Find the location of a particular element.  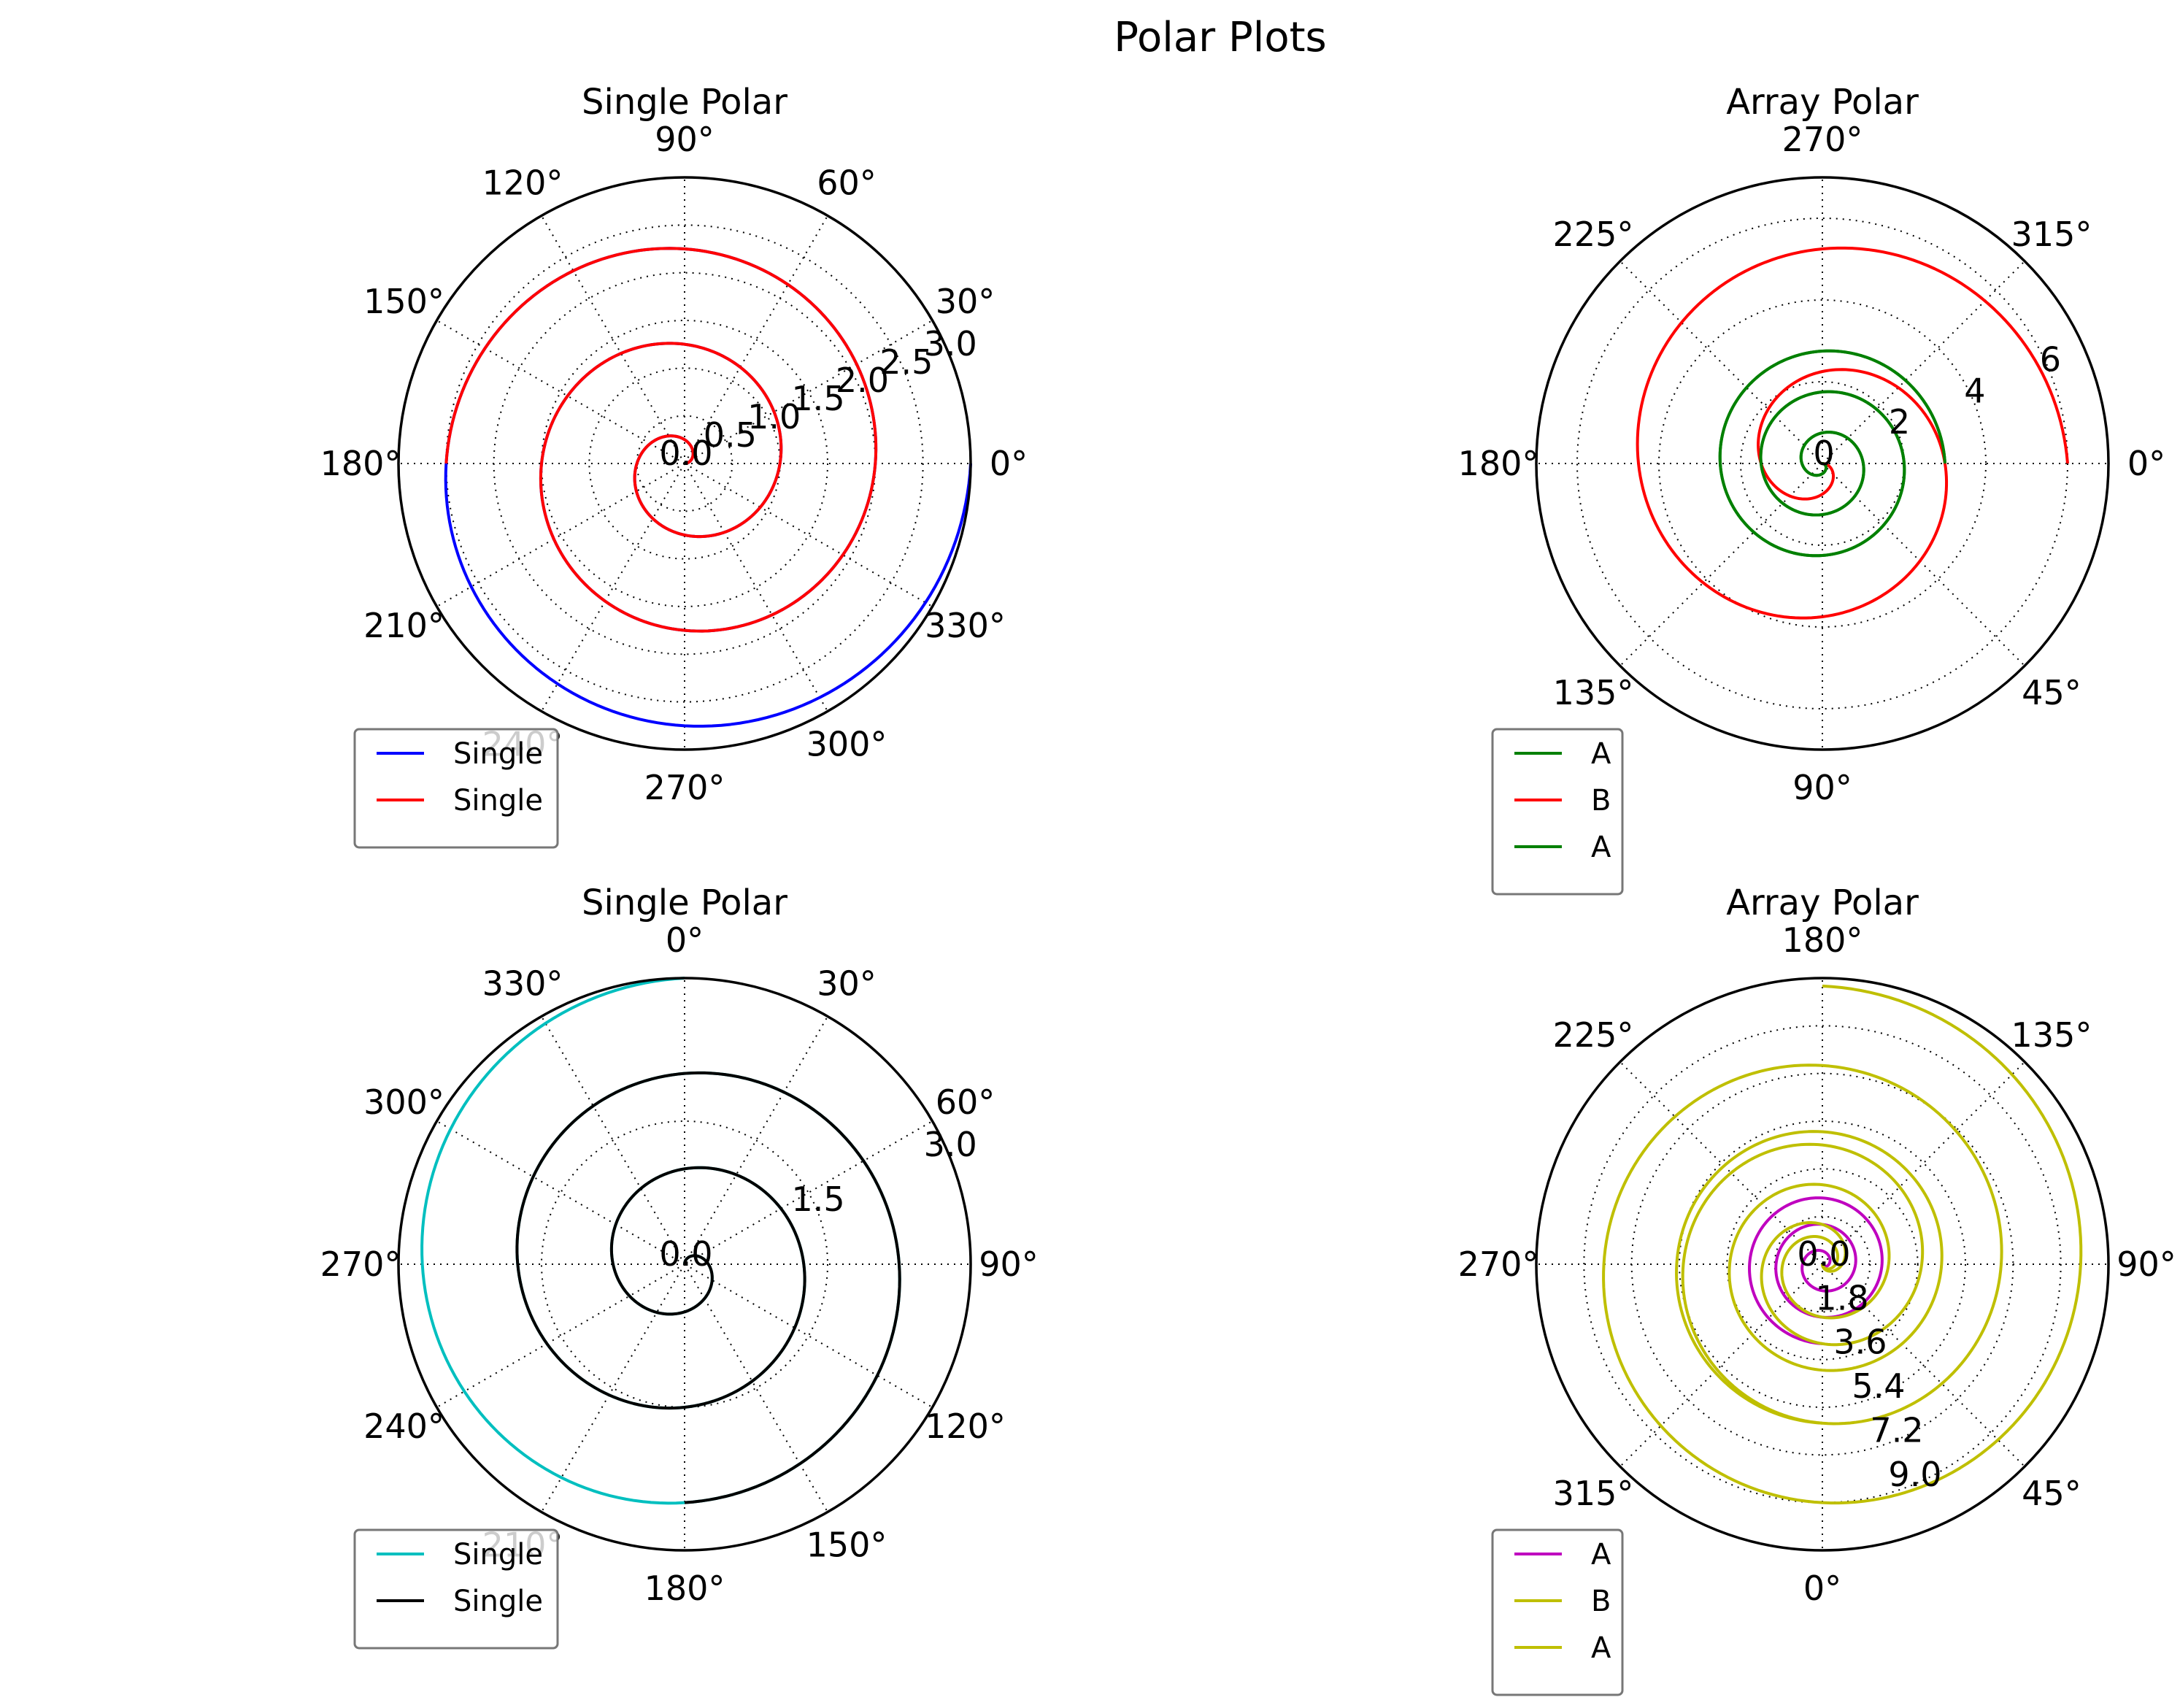

angle-tick-label: 330° is located at coordinates (965, 625).